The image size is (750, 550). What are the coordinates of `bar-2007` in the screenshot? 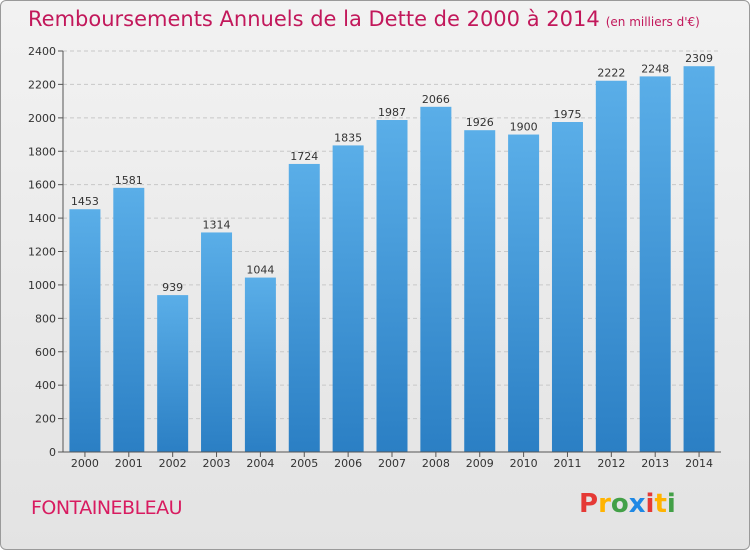 It's located at (392, 286).